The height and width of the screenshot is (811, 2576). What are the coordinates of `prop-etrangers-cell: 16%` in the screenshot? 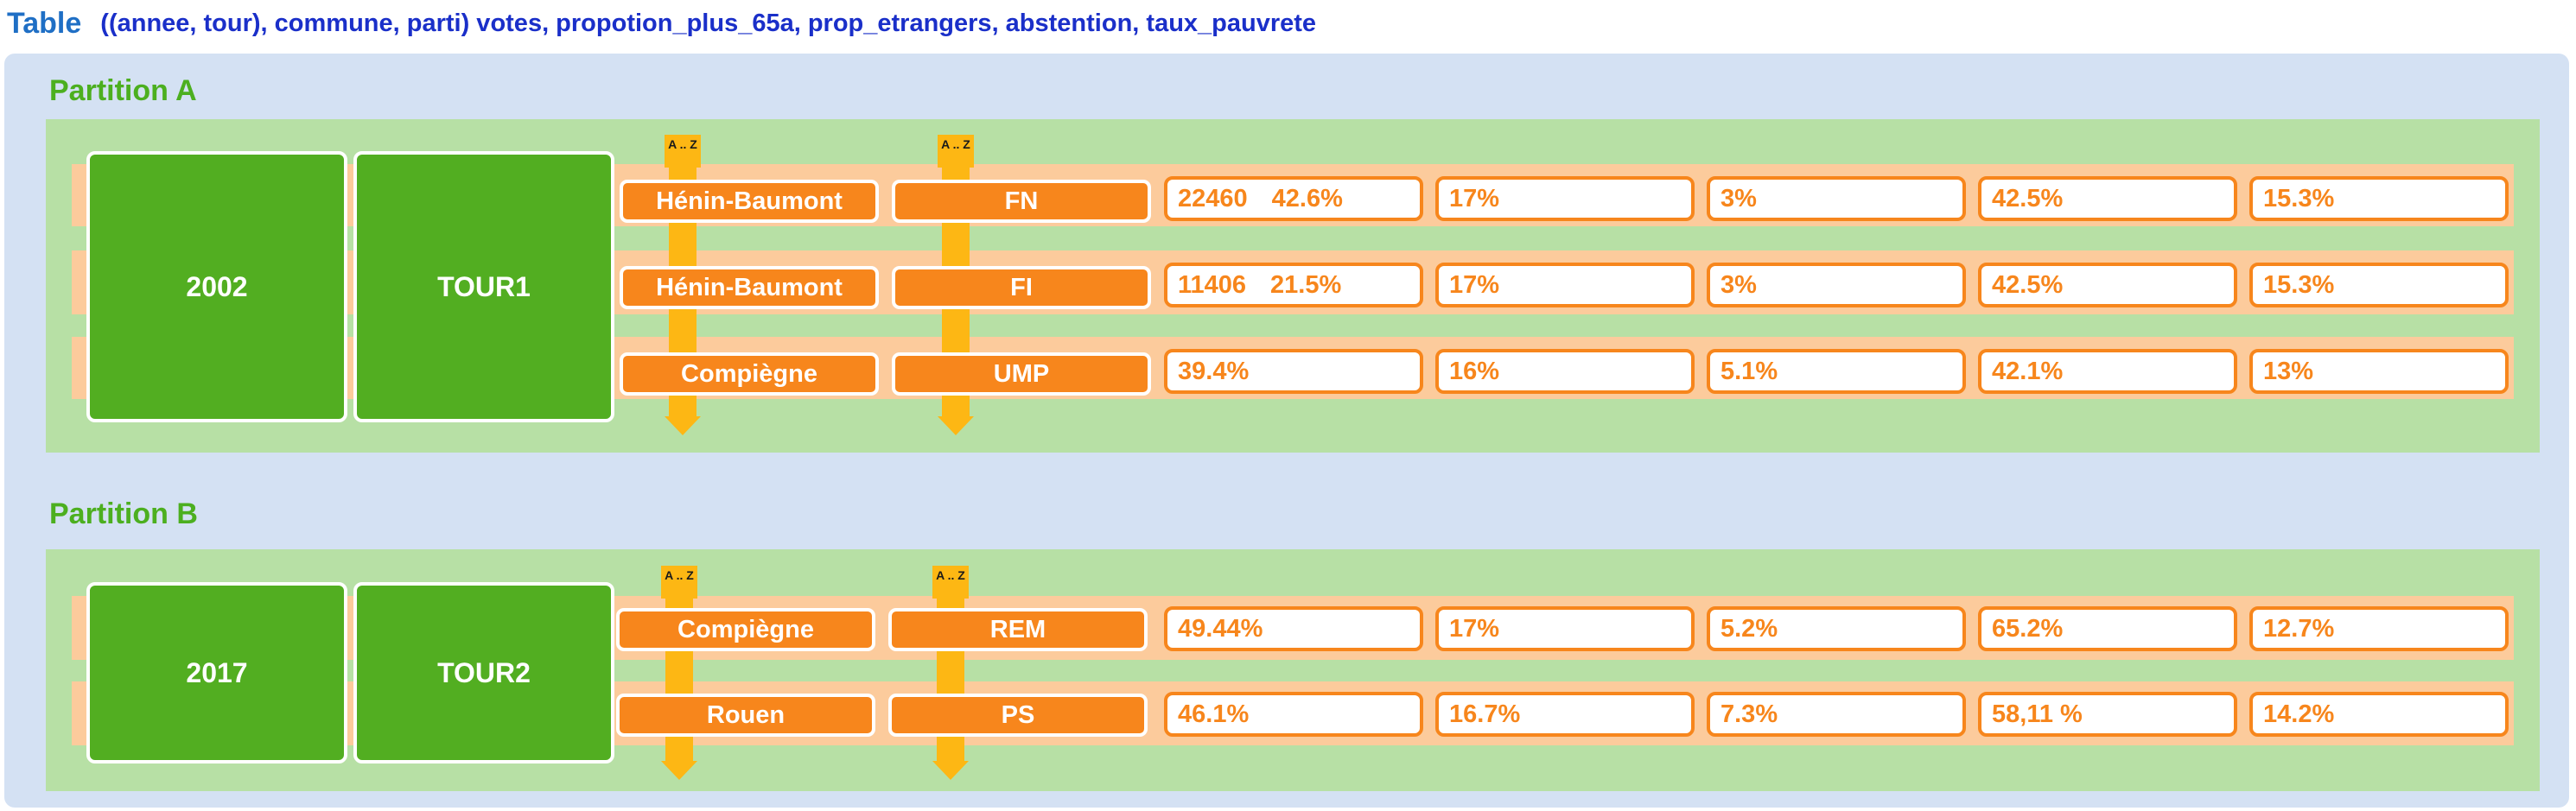 It's located at (1565, 371).